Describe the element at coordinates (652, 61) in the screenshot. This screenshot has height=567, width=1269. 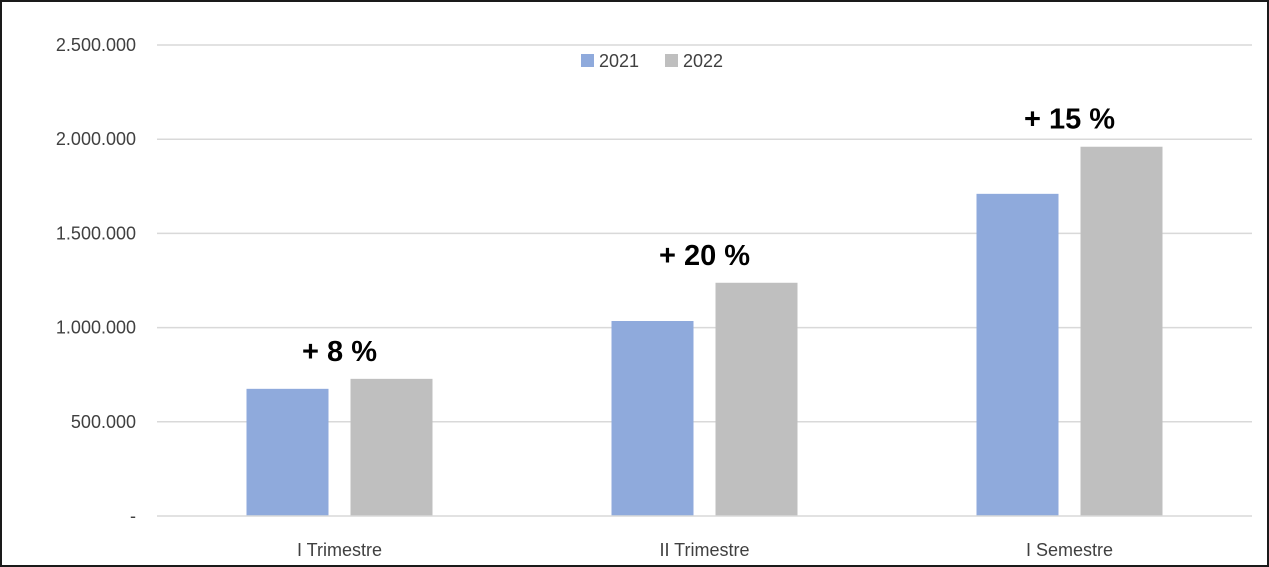
I see `legend: 2021 2022` at that location.